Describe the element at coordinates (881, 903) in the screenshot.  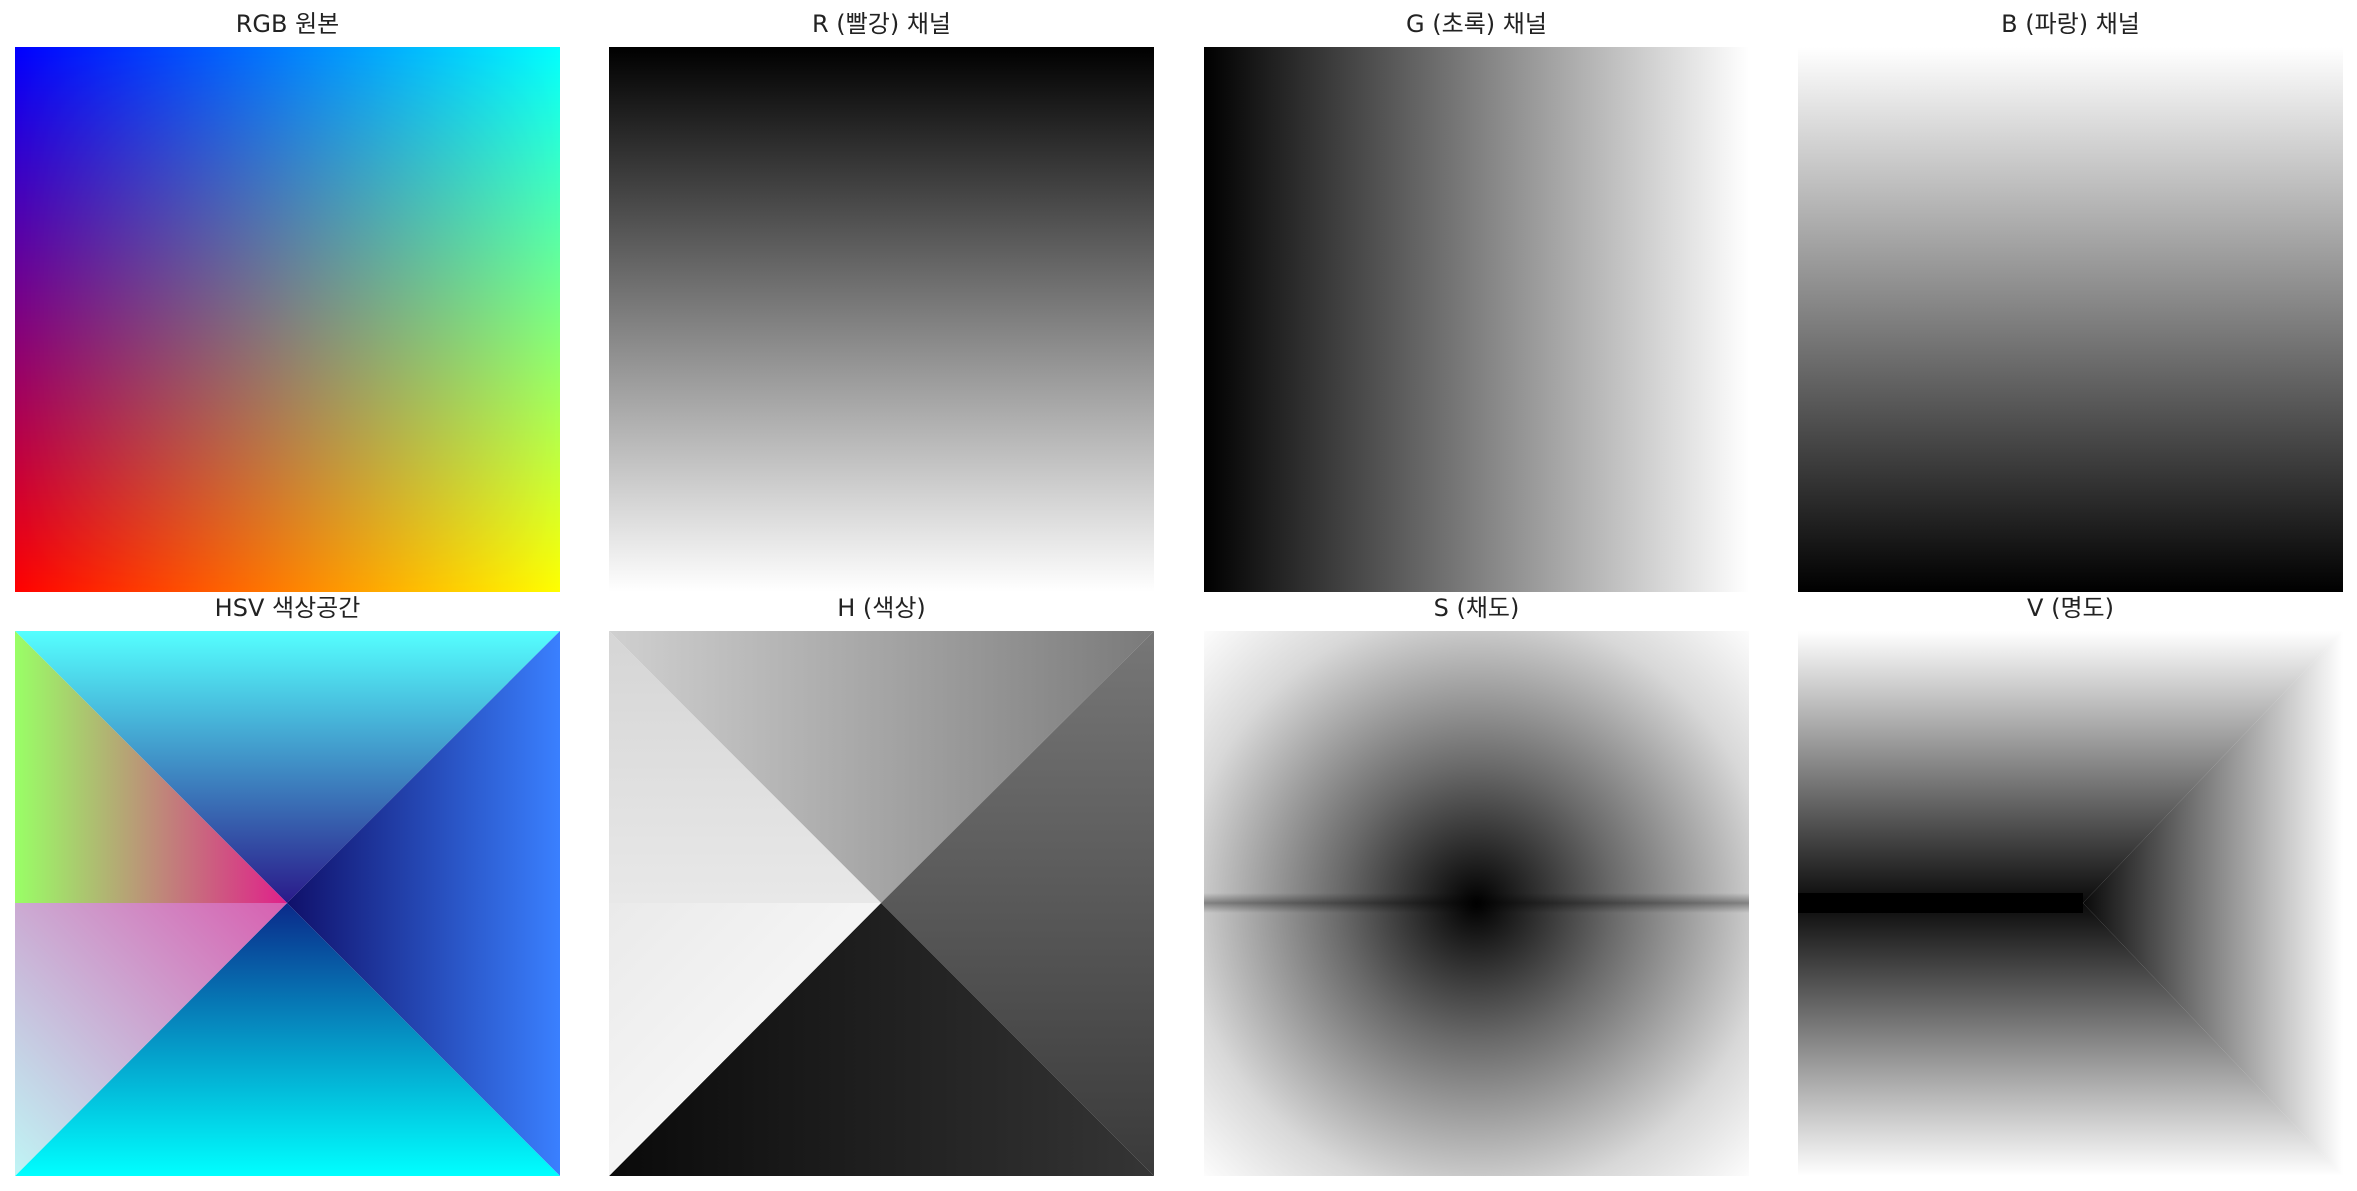
I see `h-channel-heatmap` at that location.